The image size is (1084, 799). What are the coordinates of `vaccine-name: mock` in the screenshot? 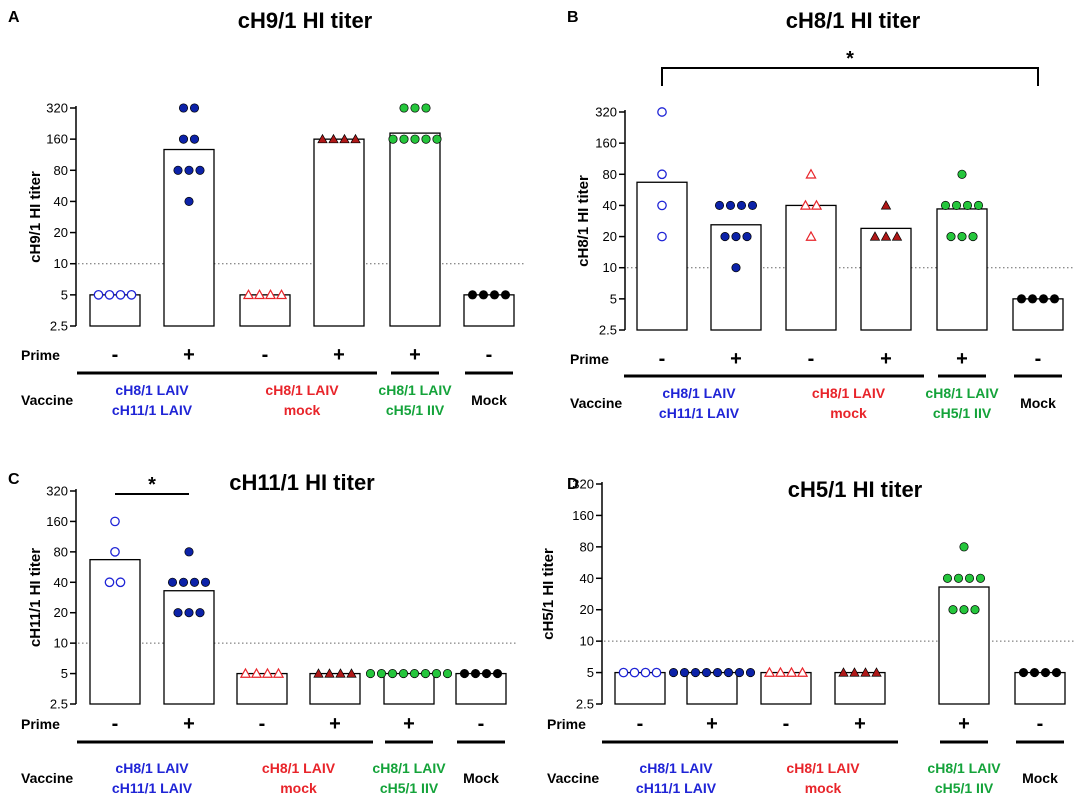 It's located at (823, 788).